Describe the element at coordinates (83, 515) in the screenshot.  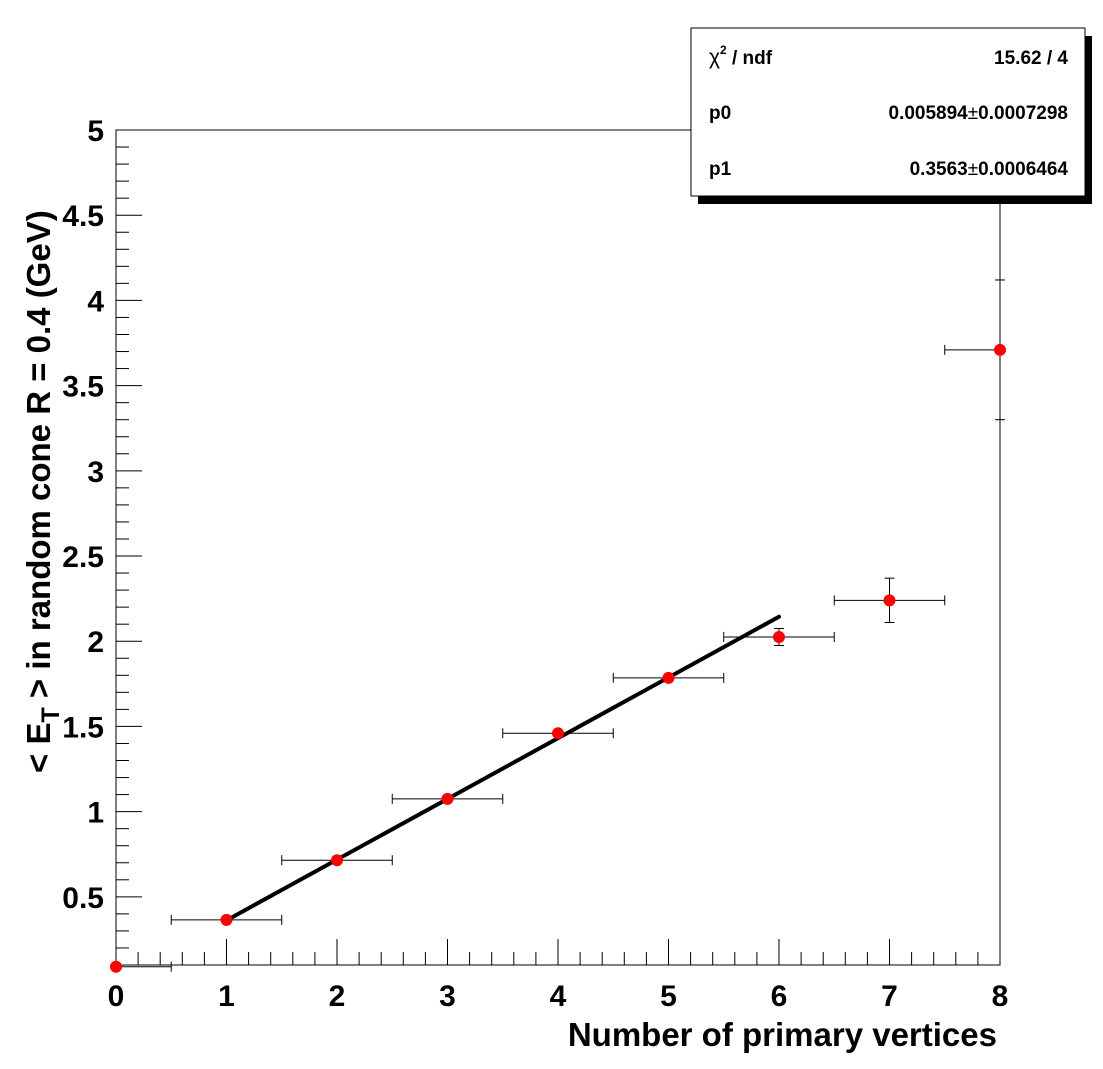
I see `y-tick-labels: 0.5 1 1.5 2 2.5 3 3.5 4 4.5 5` at that location.